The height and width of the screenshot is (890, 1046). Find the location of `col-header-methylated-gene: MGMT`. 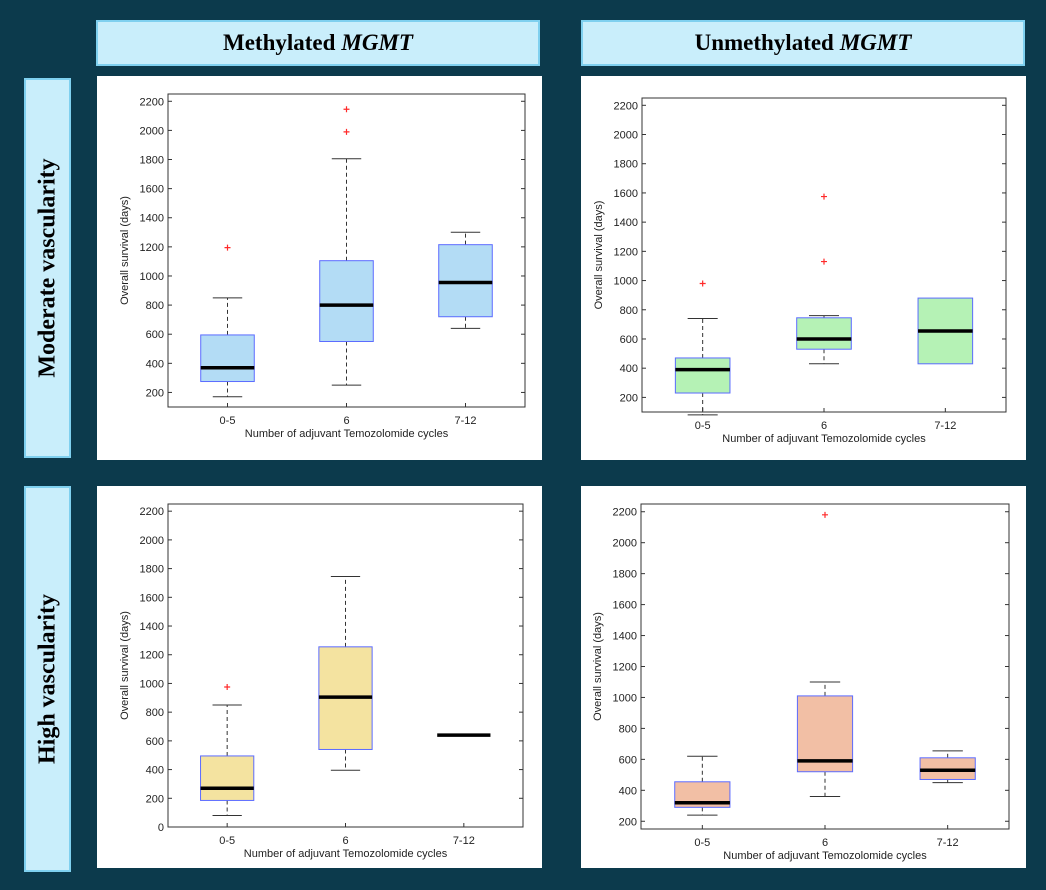

col-header-methylated-gene: MGMT is located at coordinates (377, 42).